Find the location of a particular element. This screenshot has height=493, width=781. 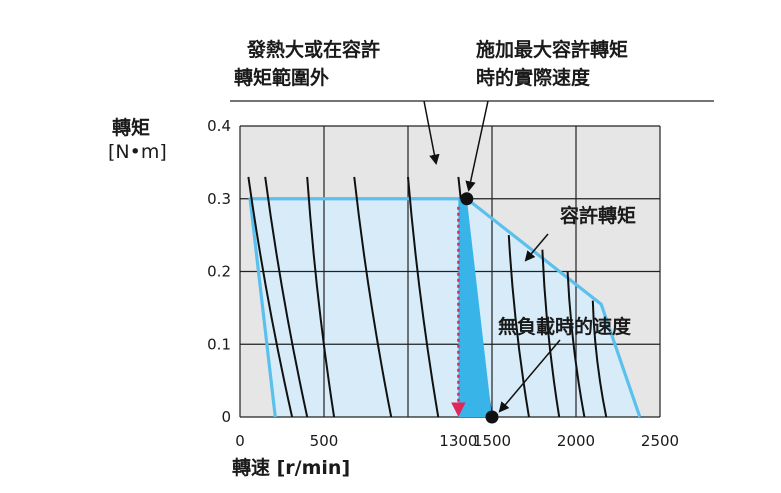

x-tick-label-3: 1500 is located at coordinates (492, 441).